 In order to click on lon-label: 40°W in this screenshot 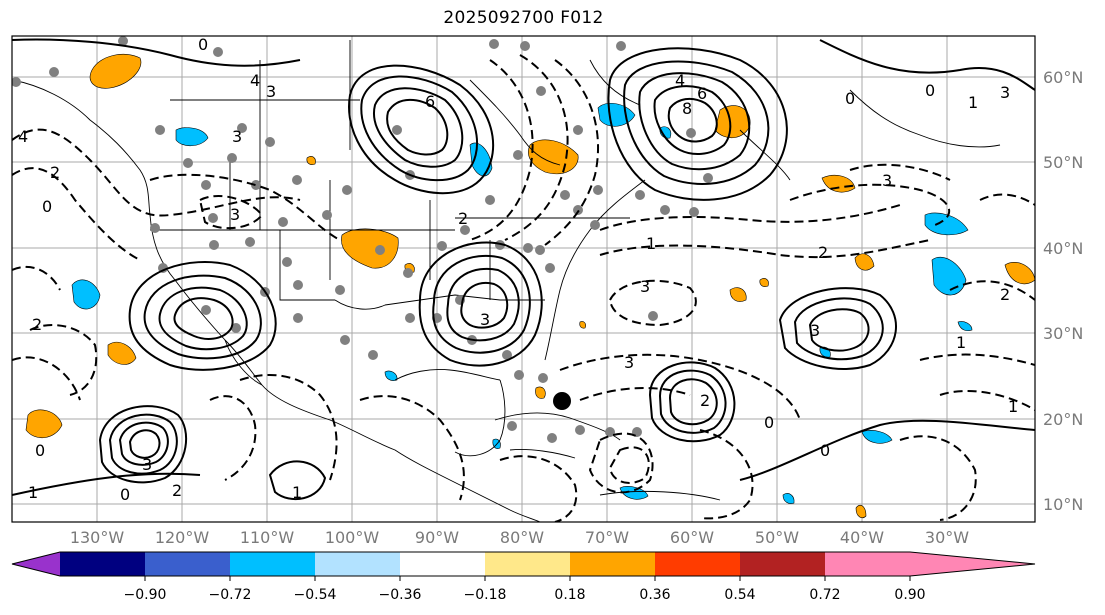, I will do `click(862, 537)`.